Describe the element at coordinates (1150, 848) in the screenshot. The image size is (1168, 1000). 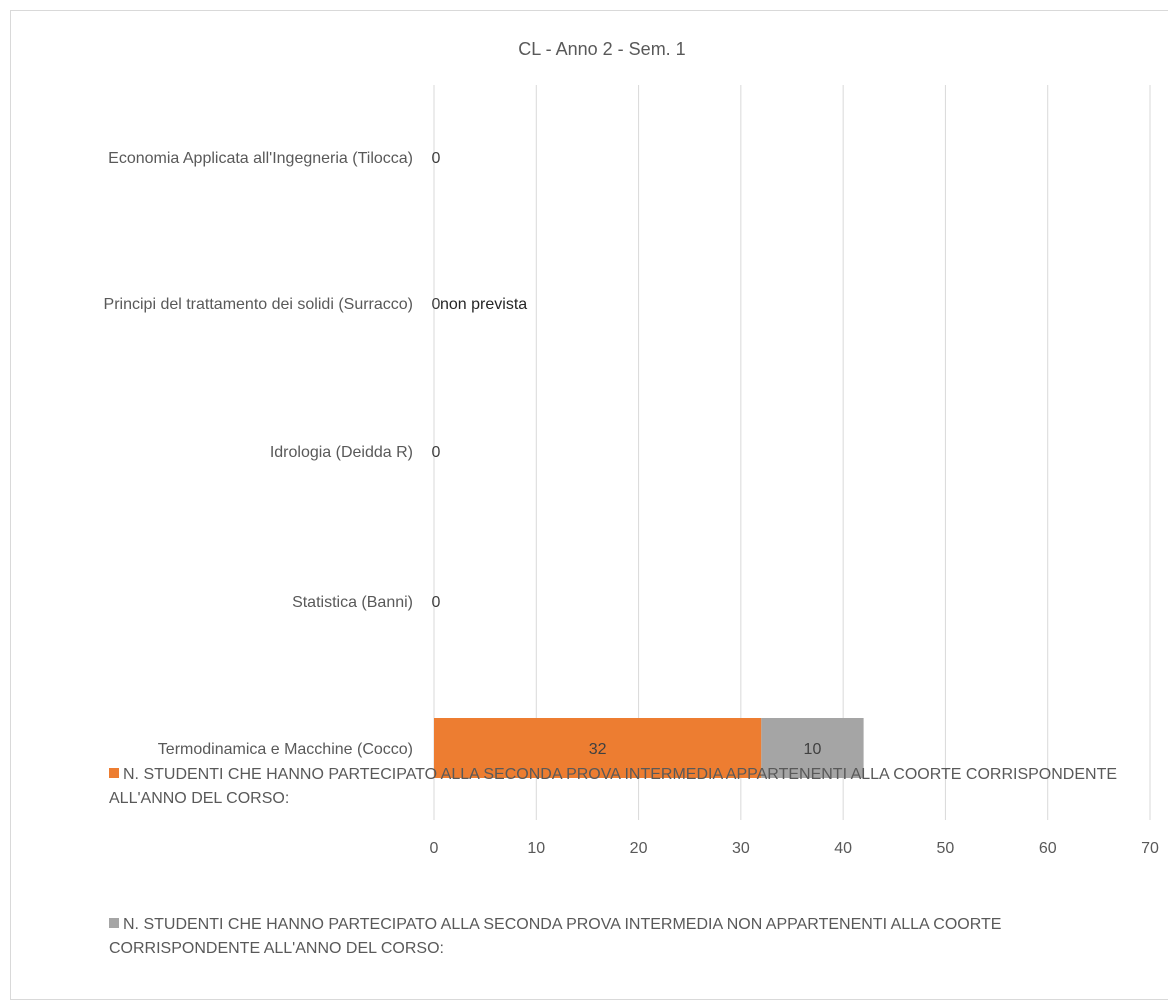
I see `x-tick-label: 70` at that location.